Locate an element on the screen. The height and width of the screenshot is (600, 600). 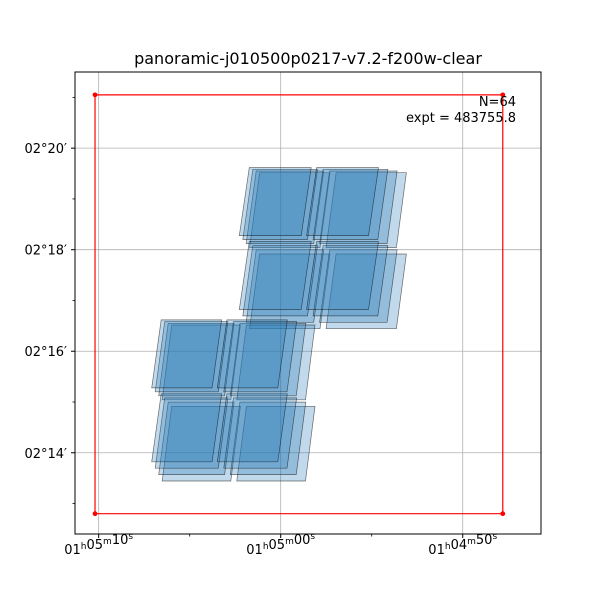
annotation-exposure: expt = 483755.8 is located at coordinates (461, 118).